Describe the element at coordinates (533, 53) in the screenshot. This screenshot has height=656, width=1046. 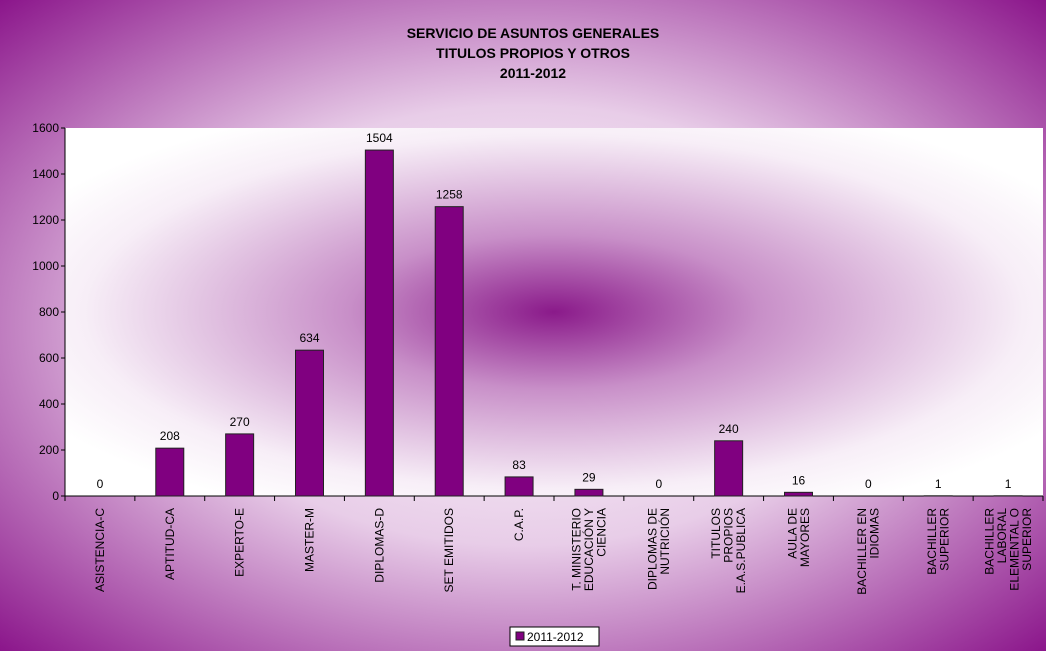
I see `chart-title: TITULOS PROPIOS Y OTROS` at that location.